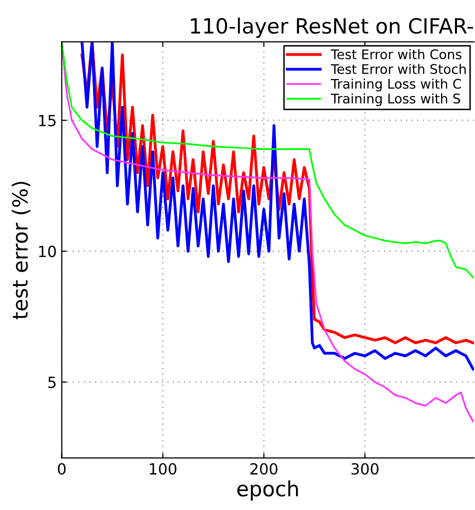 The height and width of the screenshot is (510, 475). What do you see at coordinates (396, 54) in the screenshot?
I see `legend-label: Test Error with Cons` at bounding box center [396, 54].